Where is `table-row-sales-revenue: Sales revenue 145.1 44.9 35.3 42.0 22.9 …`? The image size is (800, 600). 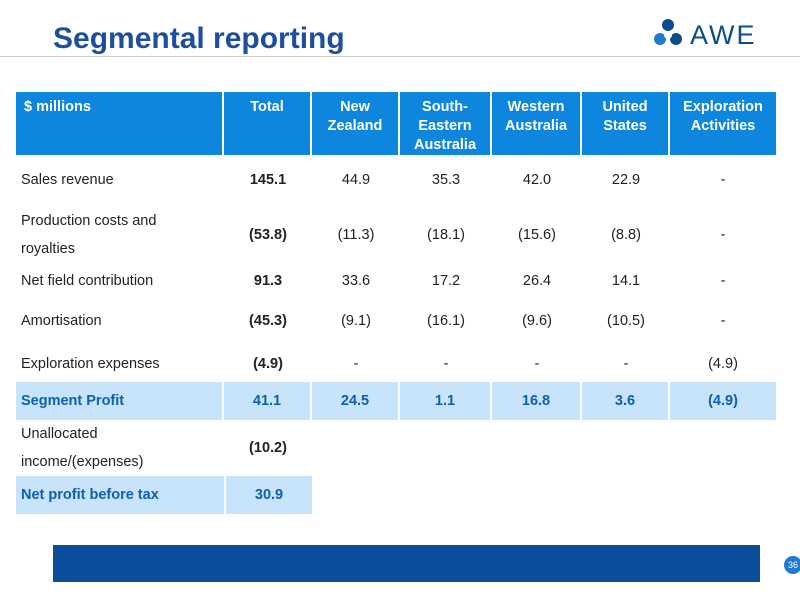 table-row-sales-revenue: Sales revenue 145.1 44.9 35.3 42.0 22.9 … is located at coordinates (396, 180).